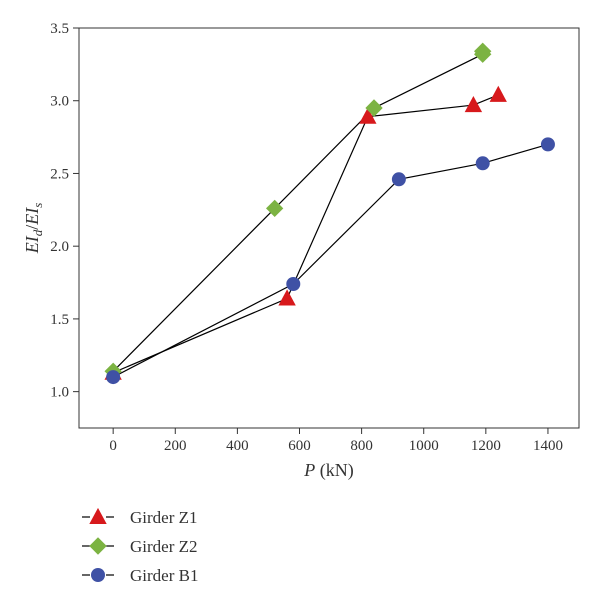 The image size is (600, 599). I want to click on x-axis-title-symbol: P, so click(309, 470).